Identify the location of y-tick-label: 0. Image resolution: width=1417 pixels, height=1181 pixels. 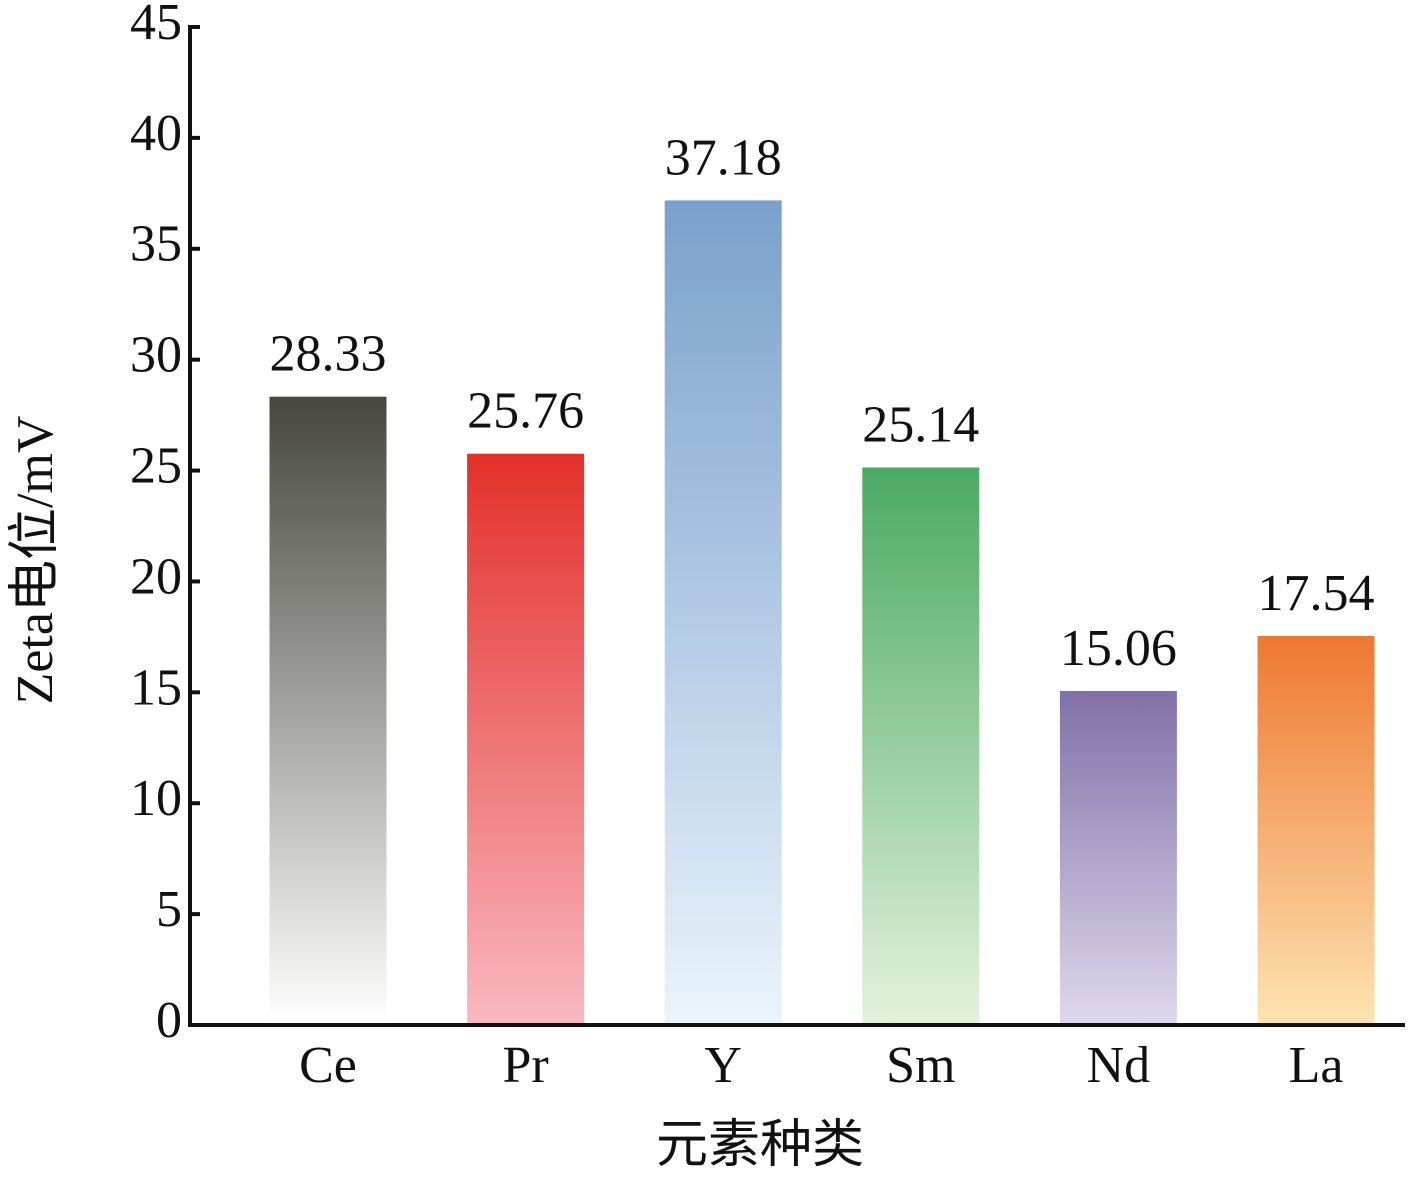
(169, 1020).